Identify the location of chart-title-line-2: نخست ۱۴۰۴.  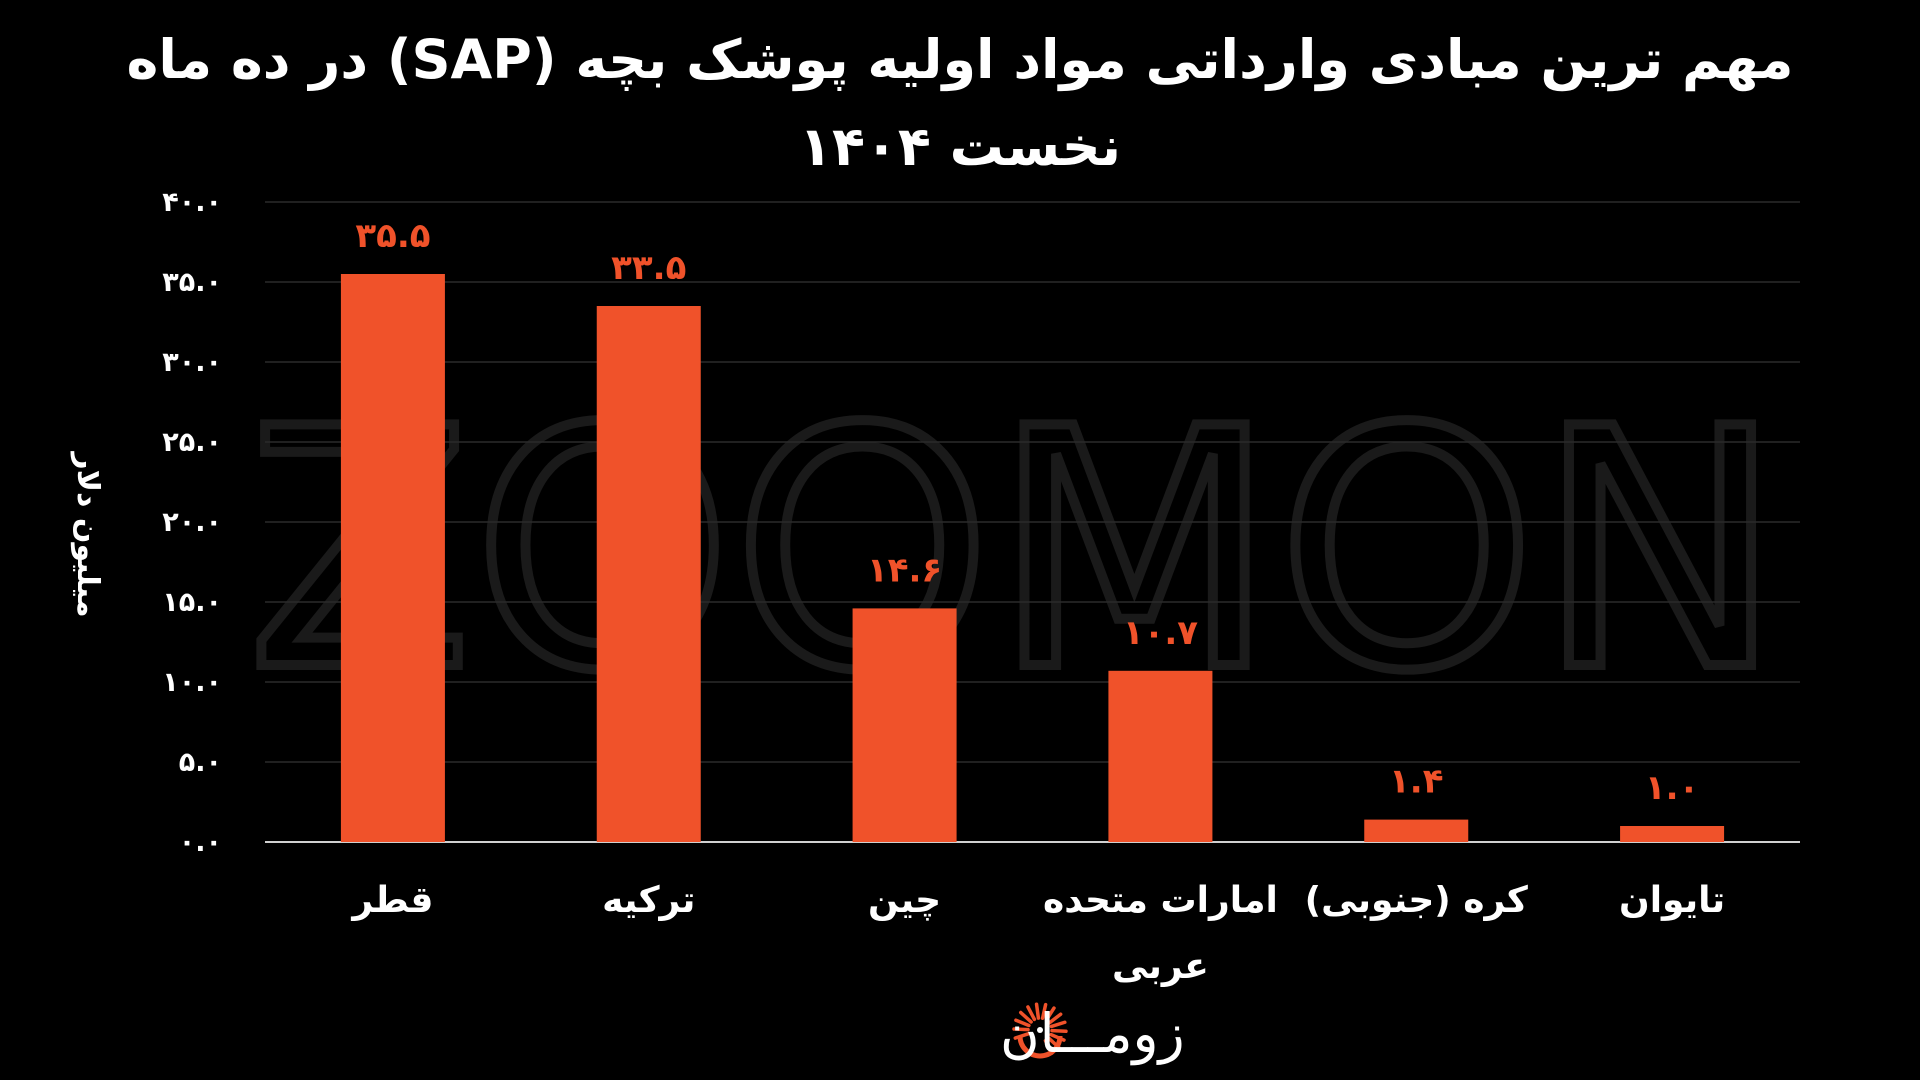
(960, 146).